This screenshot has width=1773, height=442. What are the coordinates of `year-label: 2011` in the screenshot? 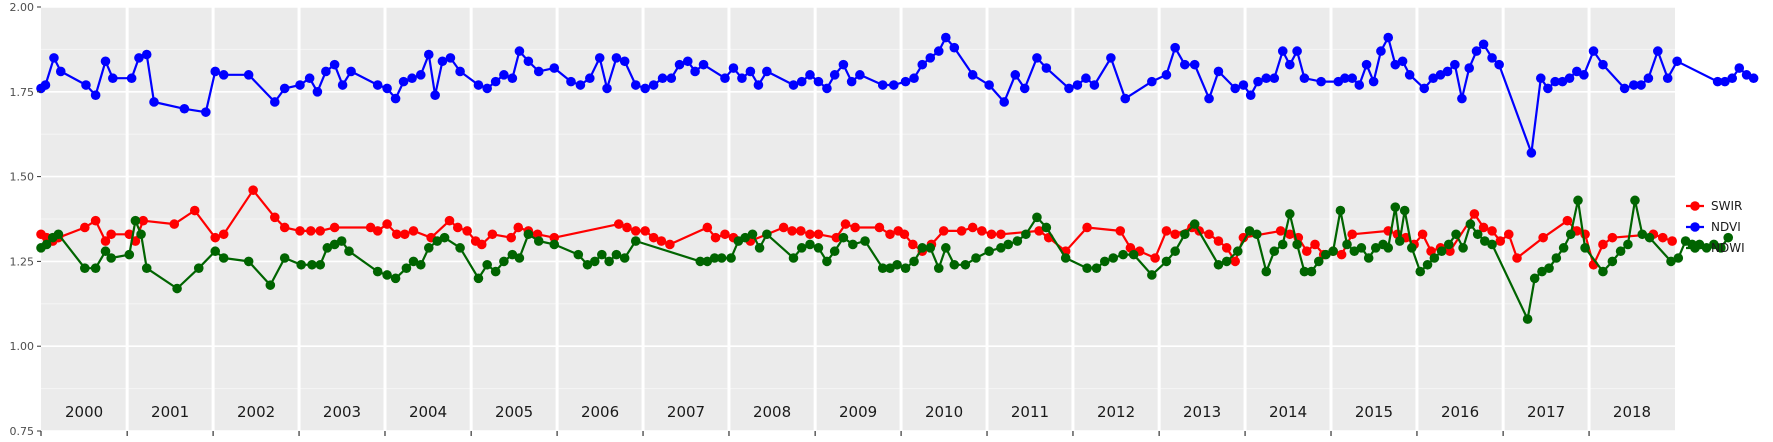 It's located at (1030, 412).